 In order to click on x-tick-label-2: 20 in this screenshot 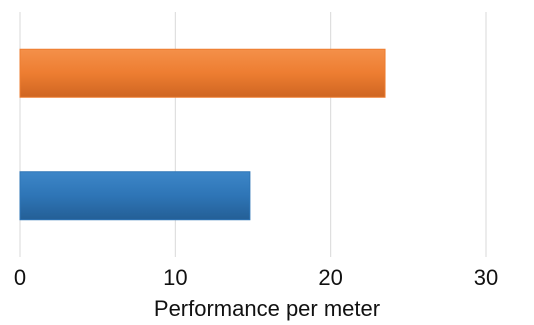, I will do `click(330, 277)`.